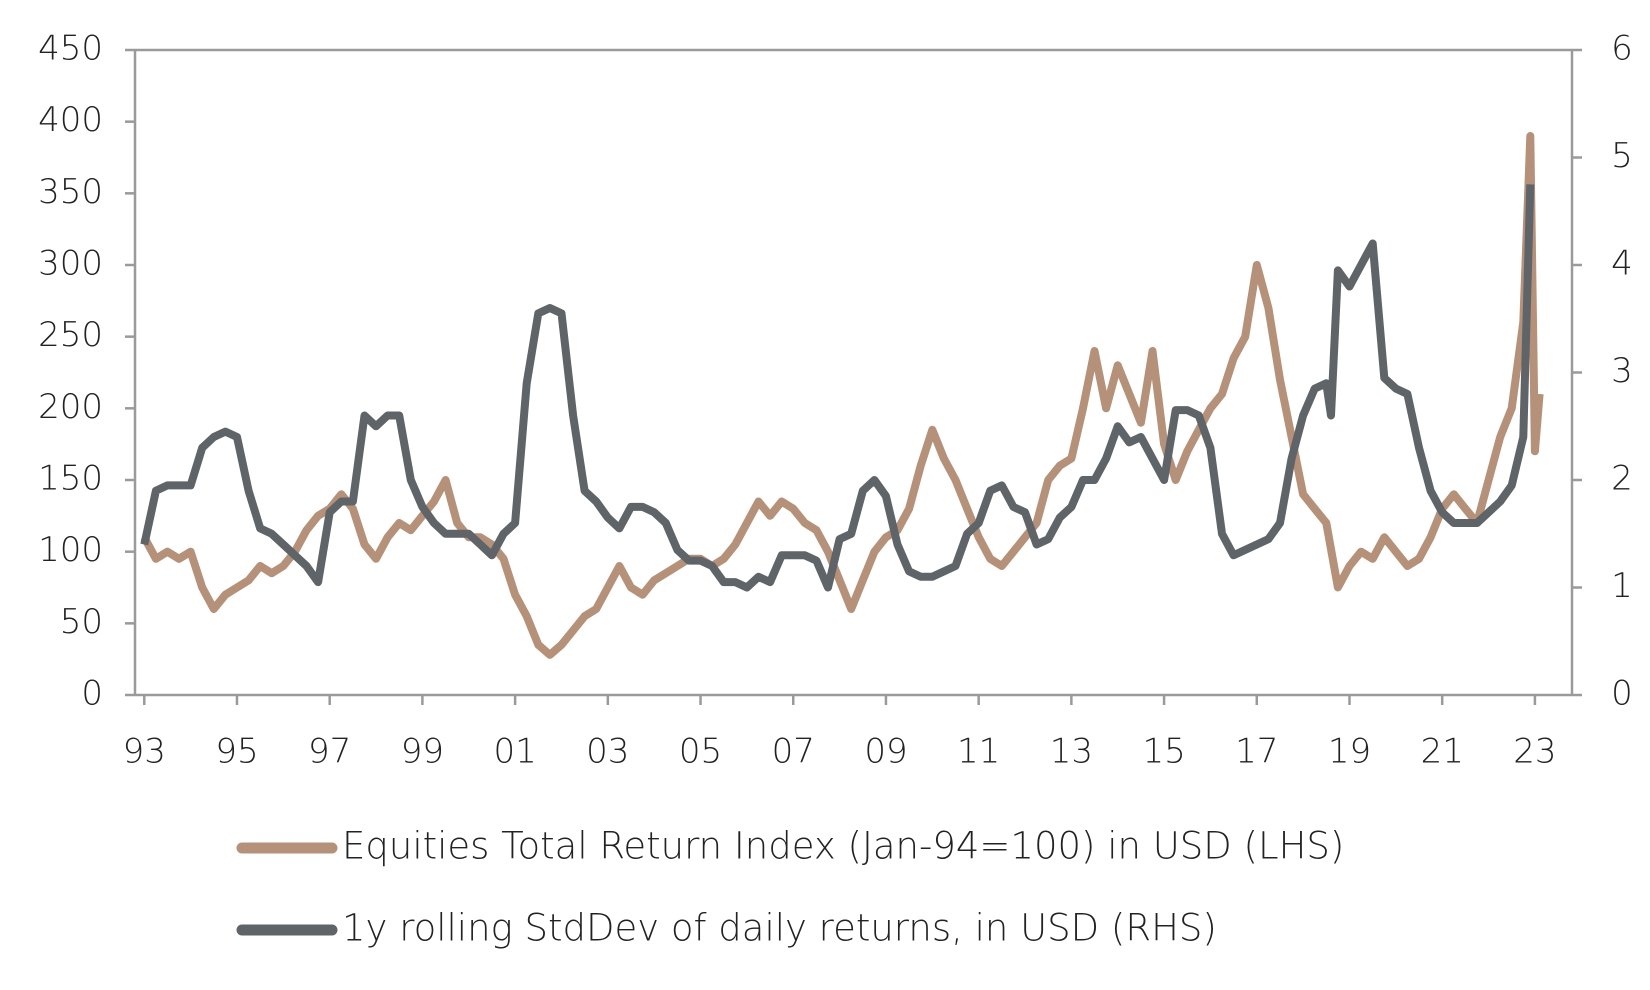  What do you see at coordinates (1163, 752) in the screenshot?
I see `x-tick-label: 15` at bounding box center [1163, 752].